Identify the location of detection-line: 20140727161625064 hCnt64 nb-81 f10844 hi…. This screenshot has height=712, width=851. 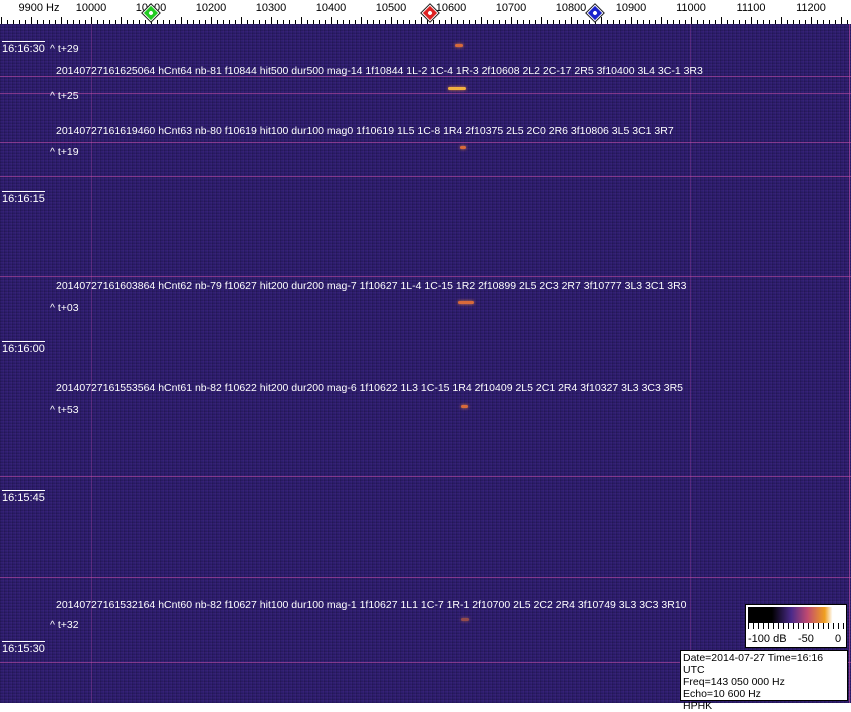
(379, 71).